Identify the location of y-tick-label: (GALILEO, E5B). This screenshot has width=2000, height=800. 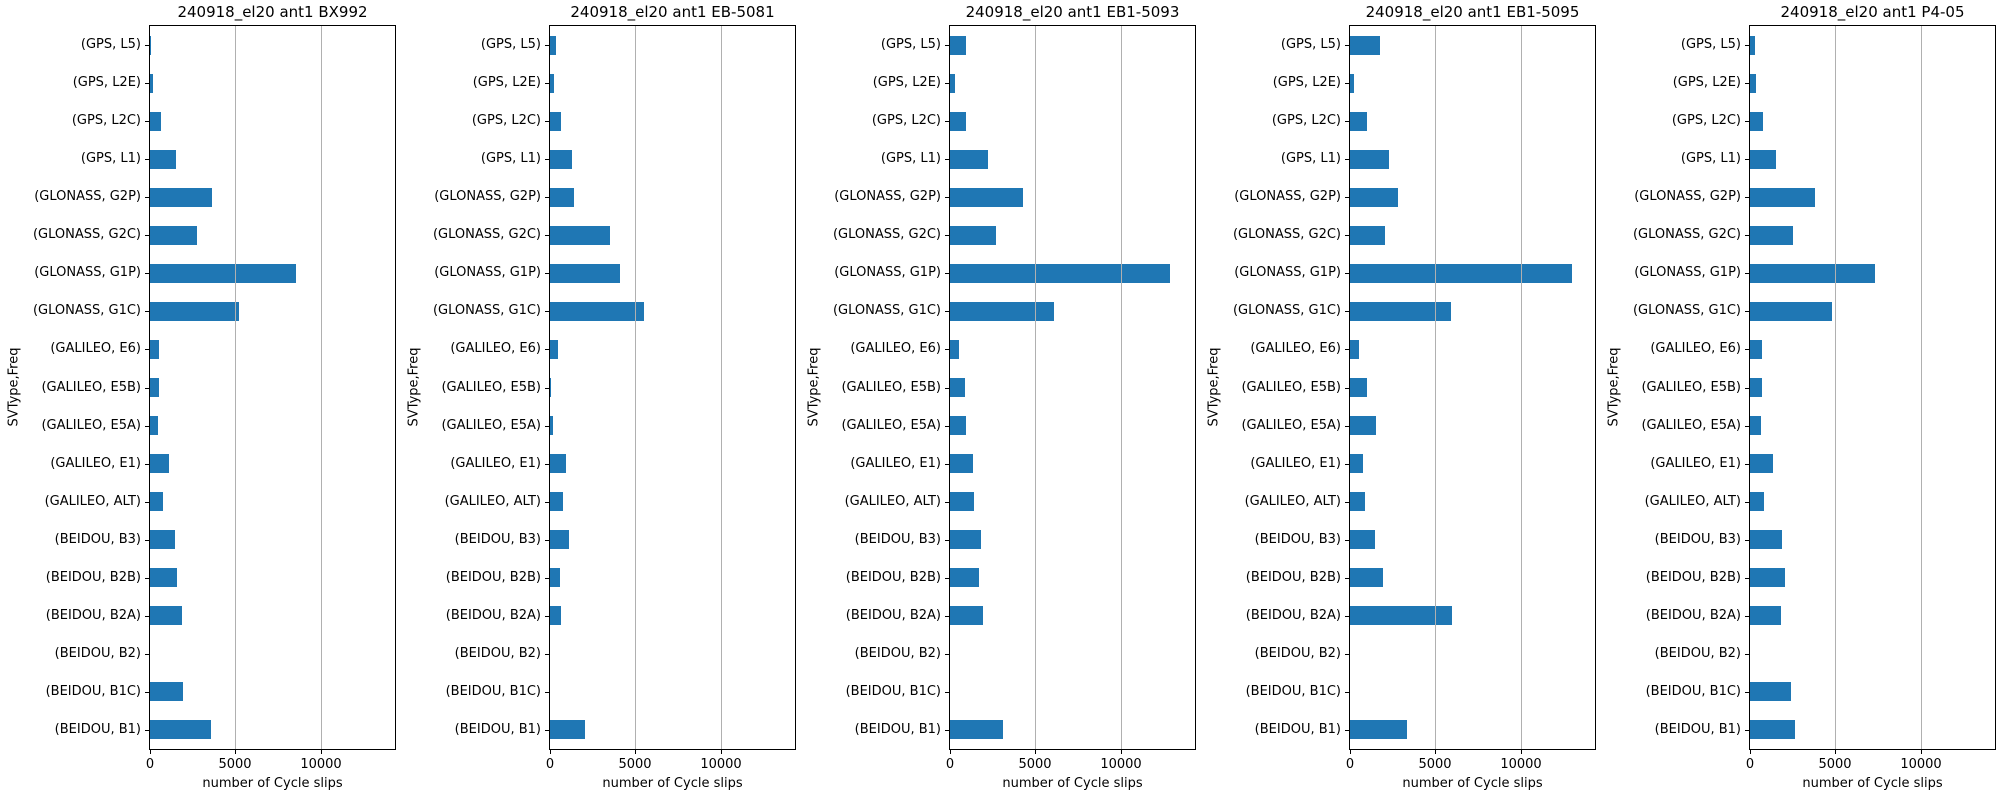
(91, 387).